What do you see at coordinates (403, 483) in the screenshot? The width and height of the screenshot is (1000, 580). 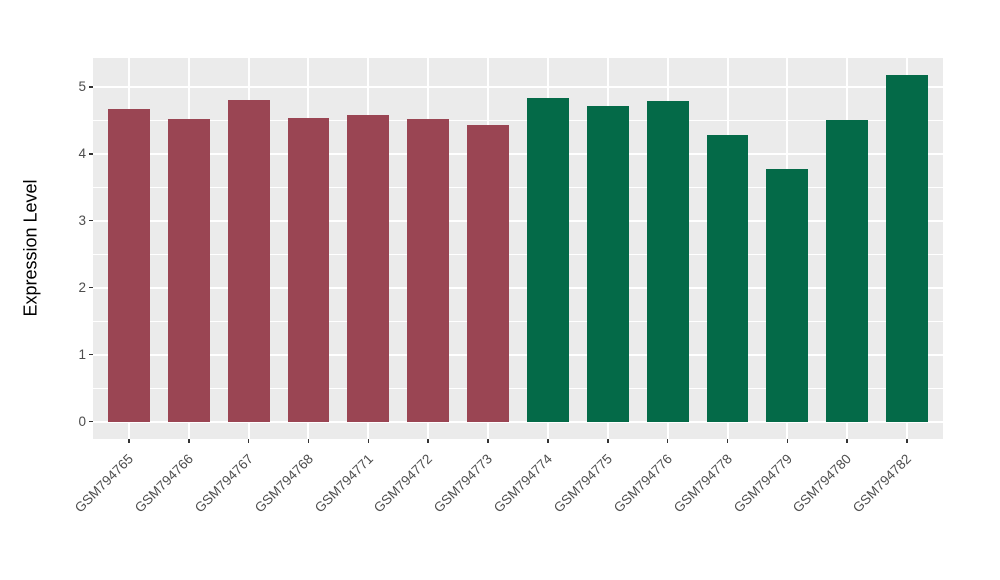 I see `x-axis-tick-label-text: GSM794772` at bounding box center [403, 483].